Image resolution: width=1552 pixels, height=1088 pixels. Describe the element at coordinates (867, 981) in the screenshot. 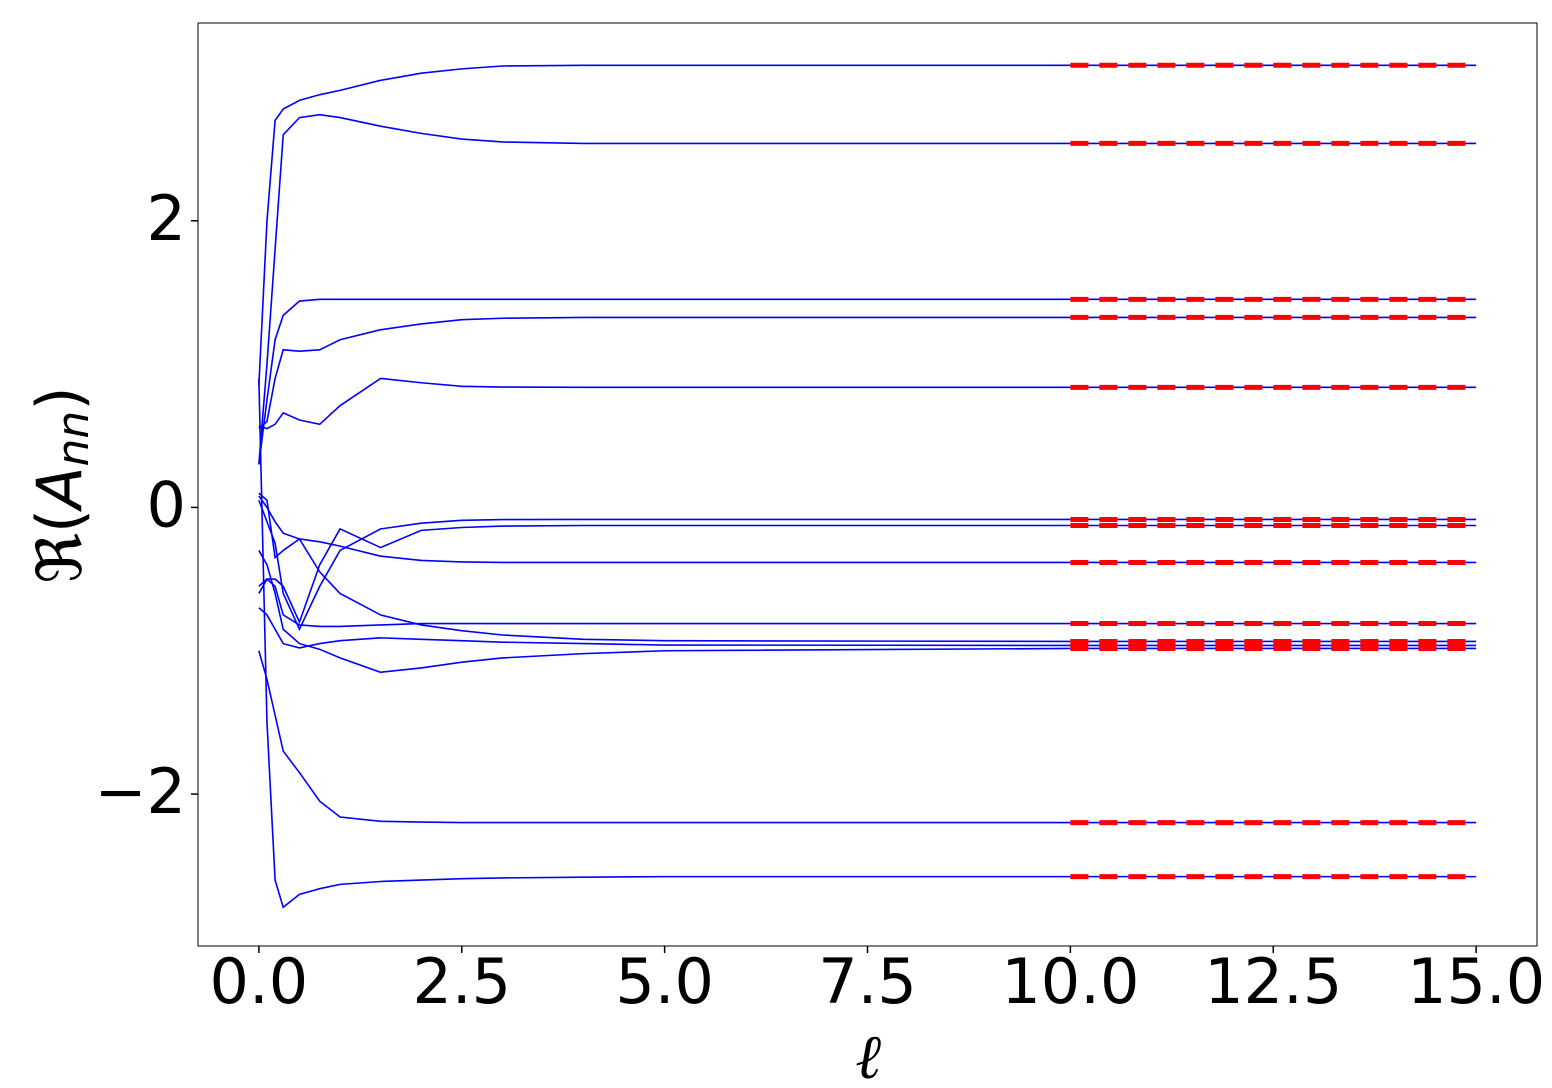

I see `x-tick-label: 7.5` at that location.